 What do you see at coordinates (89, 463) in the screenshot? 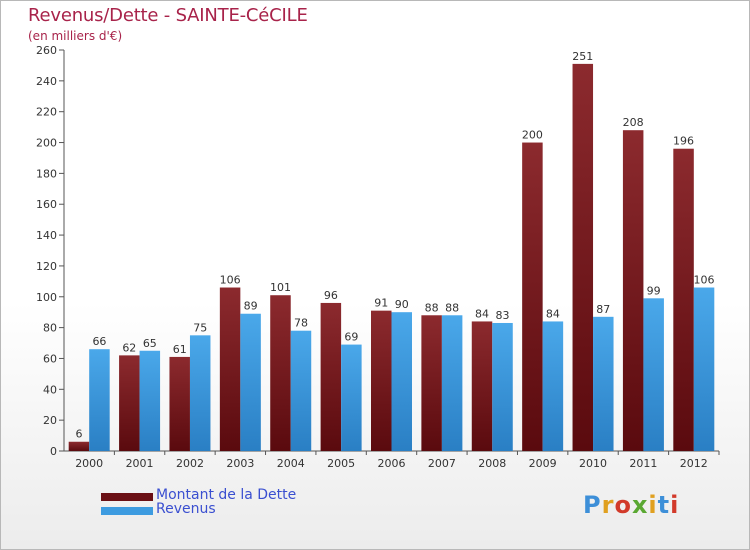
I see `x-tick-label: 2000` at bounding box center [89, 463].